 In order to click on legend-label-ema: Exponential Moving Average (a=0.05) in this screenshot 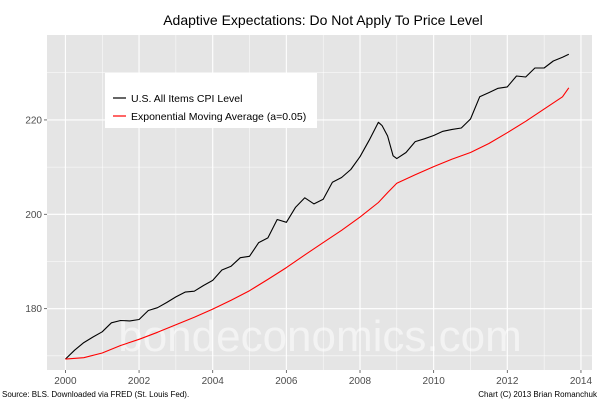, I will do `click(218, 117)`.